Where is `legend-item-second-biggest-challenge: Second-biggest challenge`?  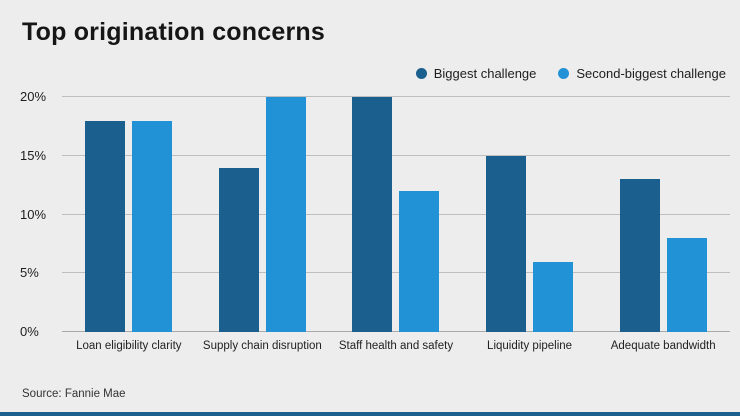 legend-item-second-biggest-challenge: Second-biggest challenge is located at coordinates (642, 73).